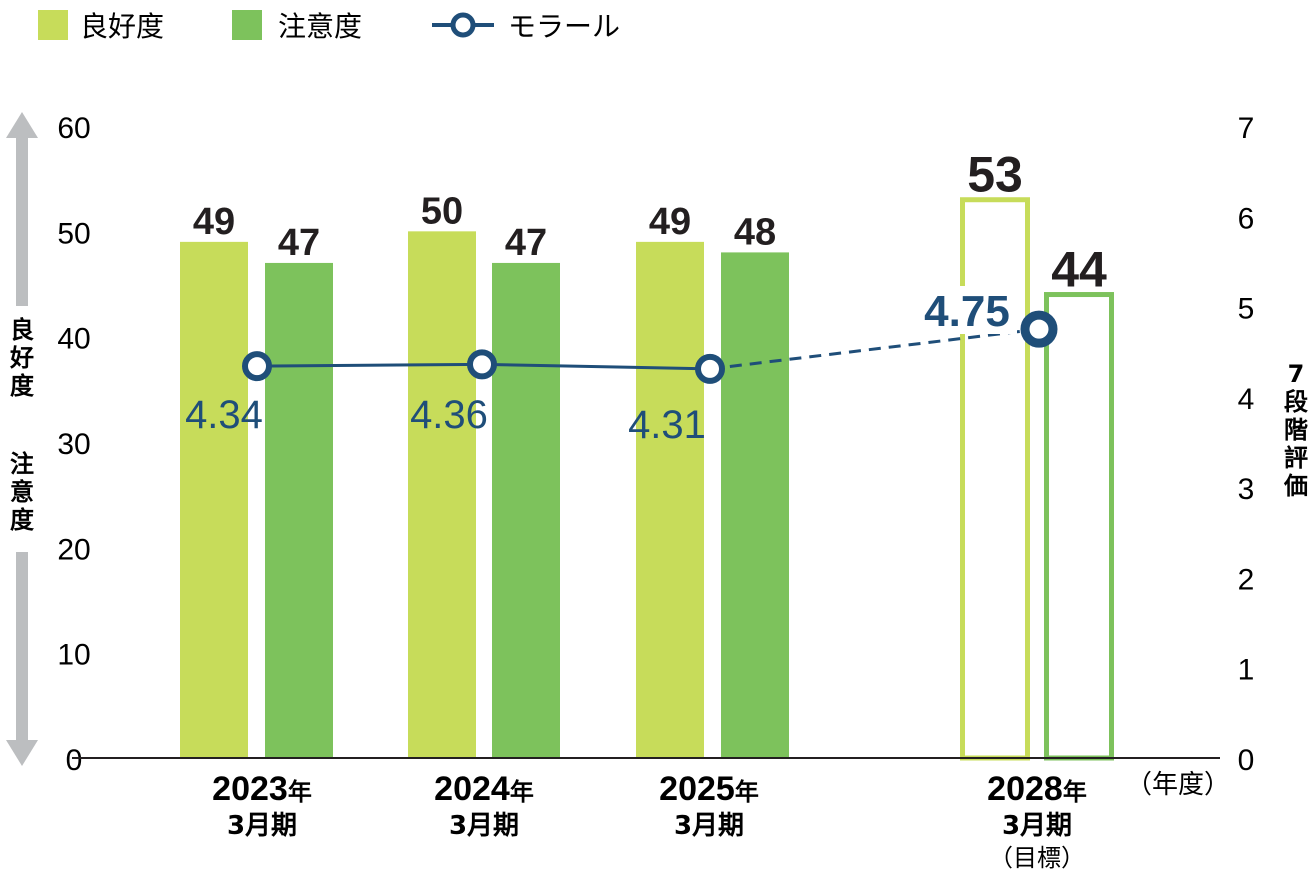 Image resolution: width=1316 pixels, height=877 pixels. I want to click on left-arrow-down-shaft, so click(22, 647).